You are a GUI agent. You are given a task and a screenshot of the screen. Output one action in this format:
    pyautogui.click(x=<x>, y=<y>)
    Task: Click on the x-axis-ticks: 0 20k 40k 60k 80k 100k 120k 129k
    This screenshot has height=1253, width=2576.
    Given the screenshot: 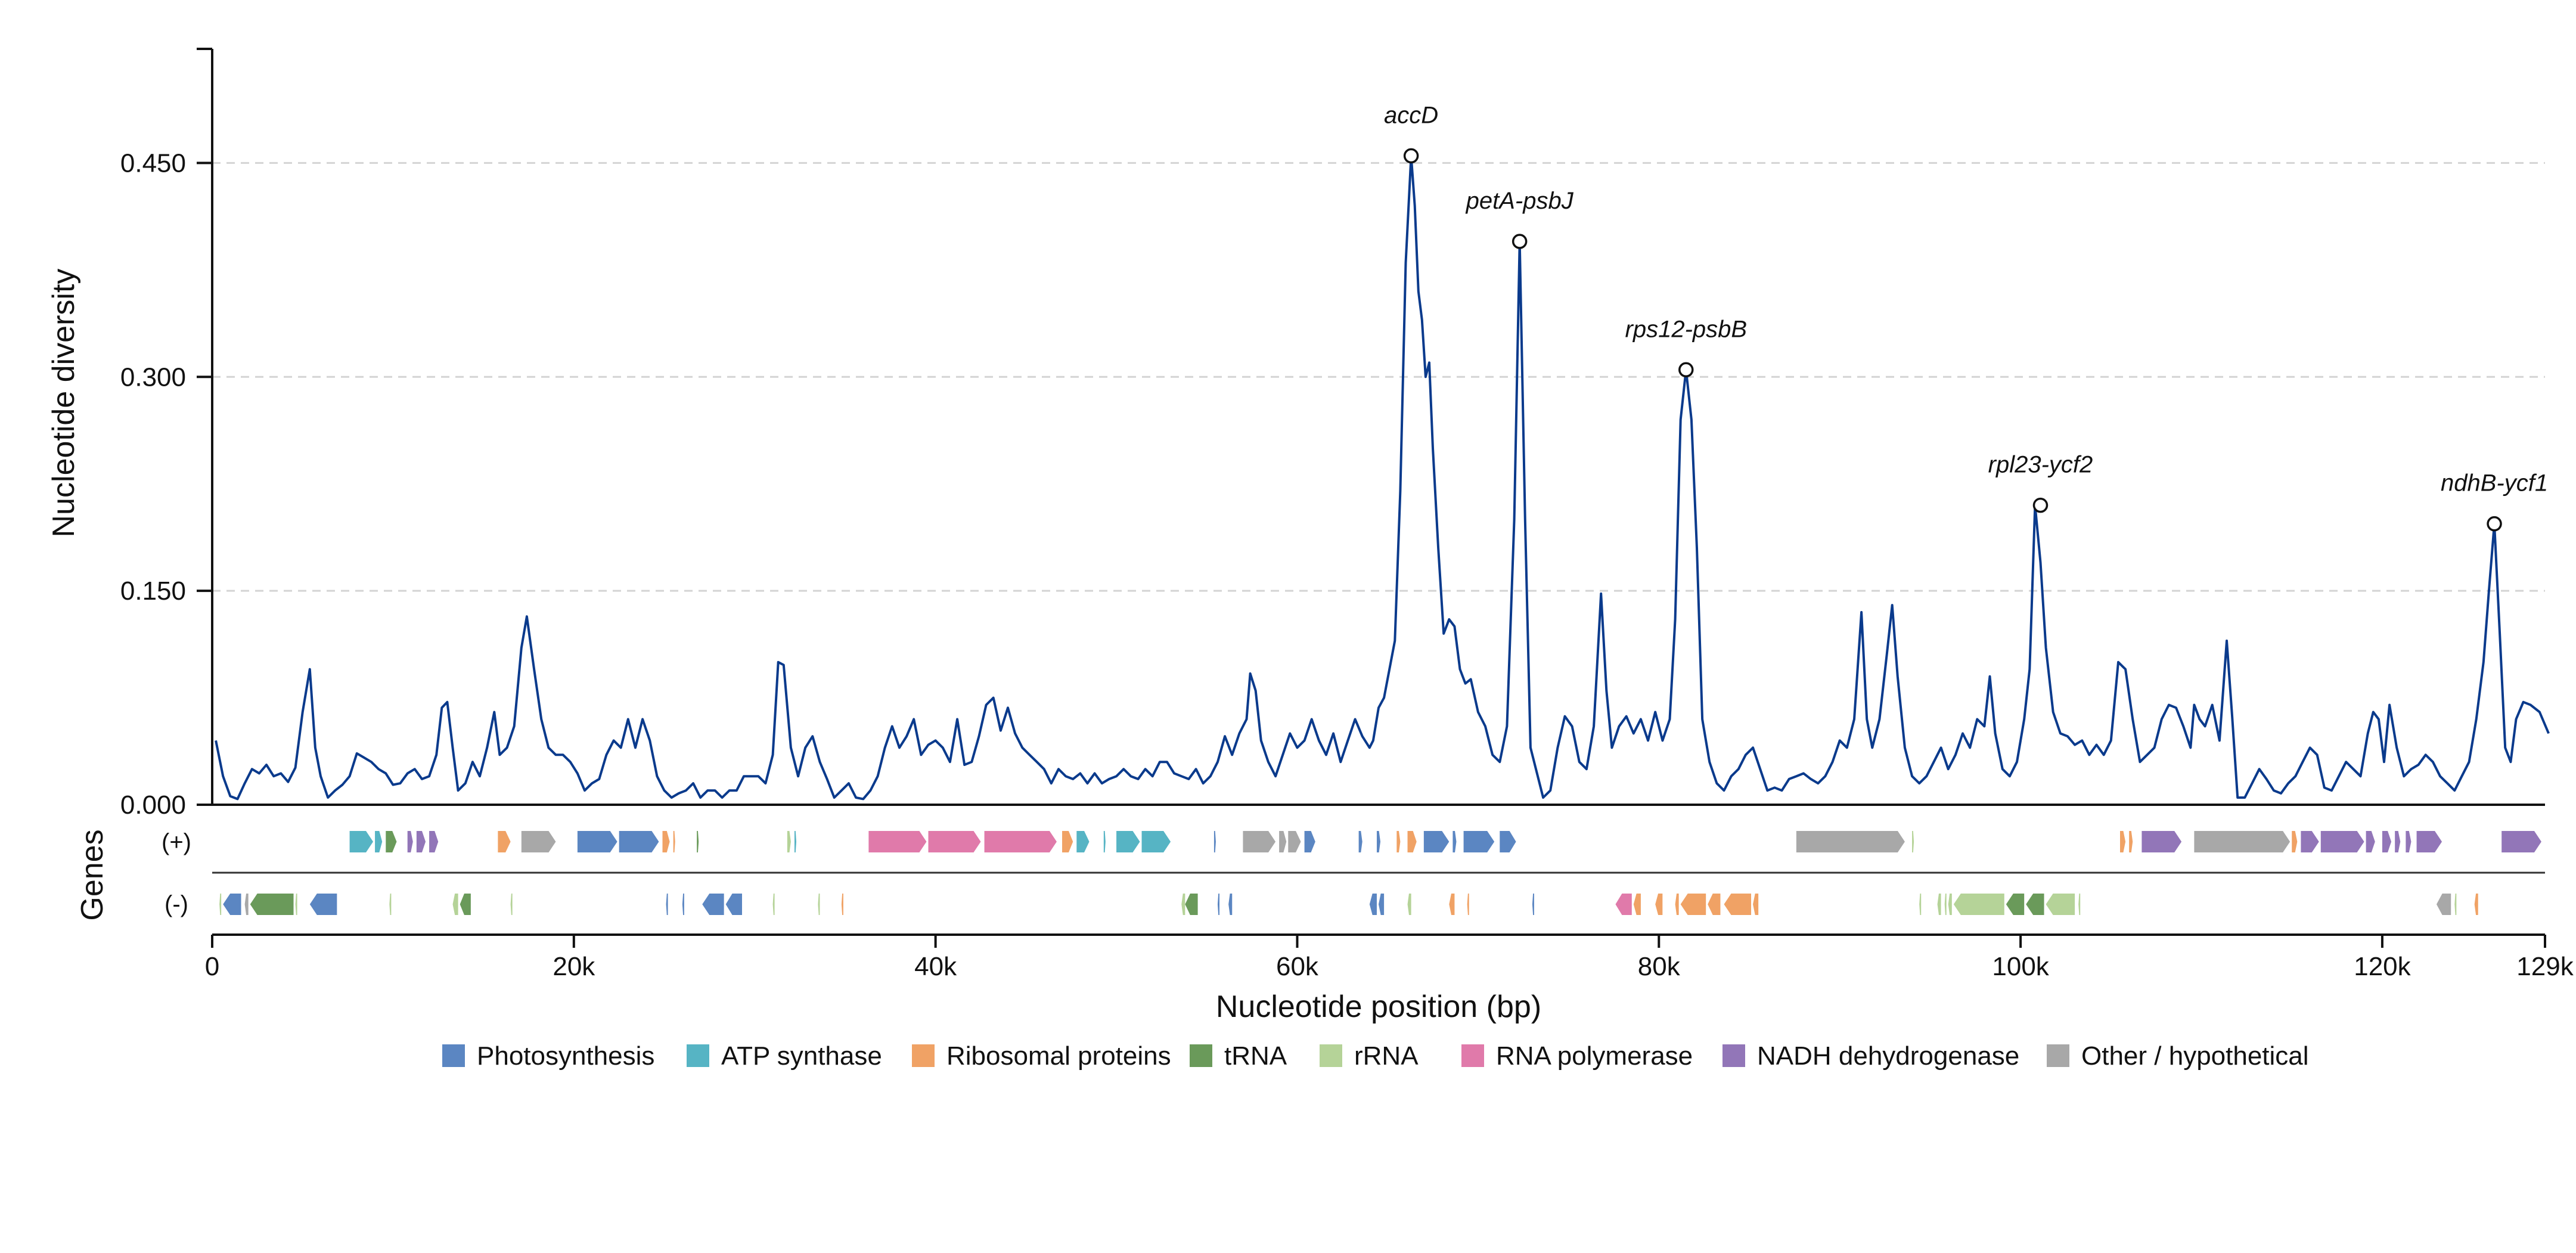 What is the action you would take?
    pyautogui.click(x=1390, y=958)
    